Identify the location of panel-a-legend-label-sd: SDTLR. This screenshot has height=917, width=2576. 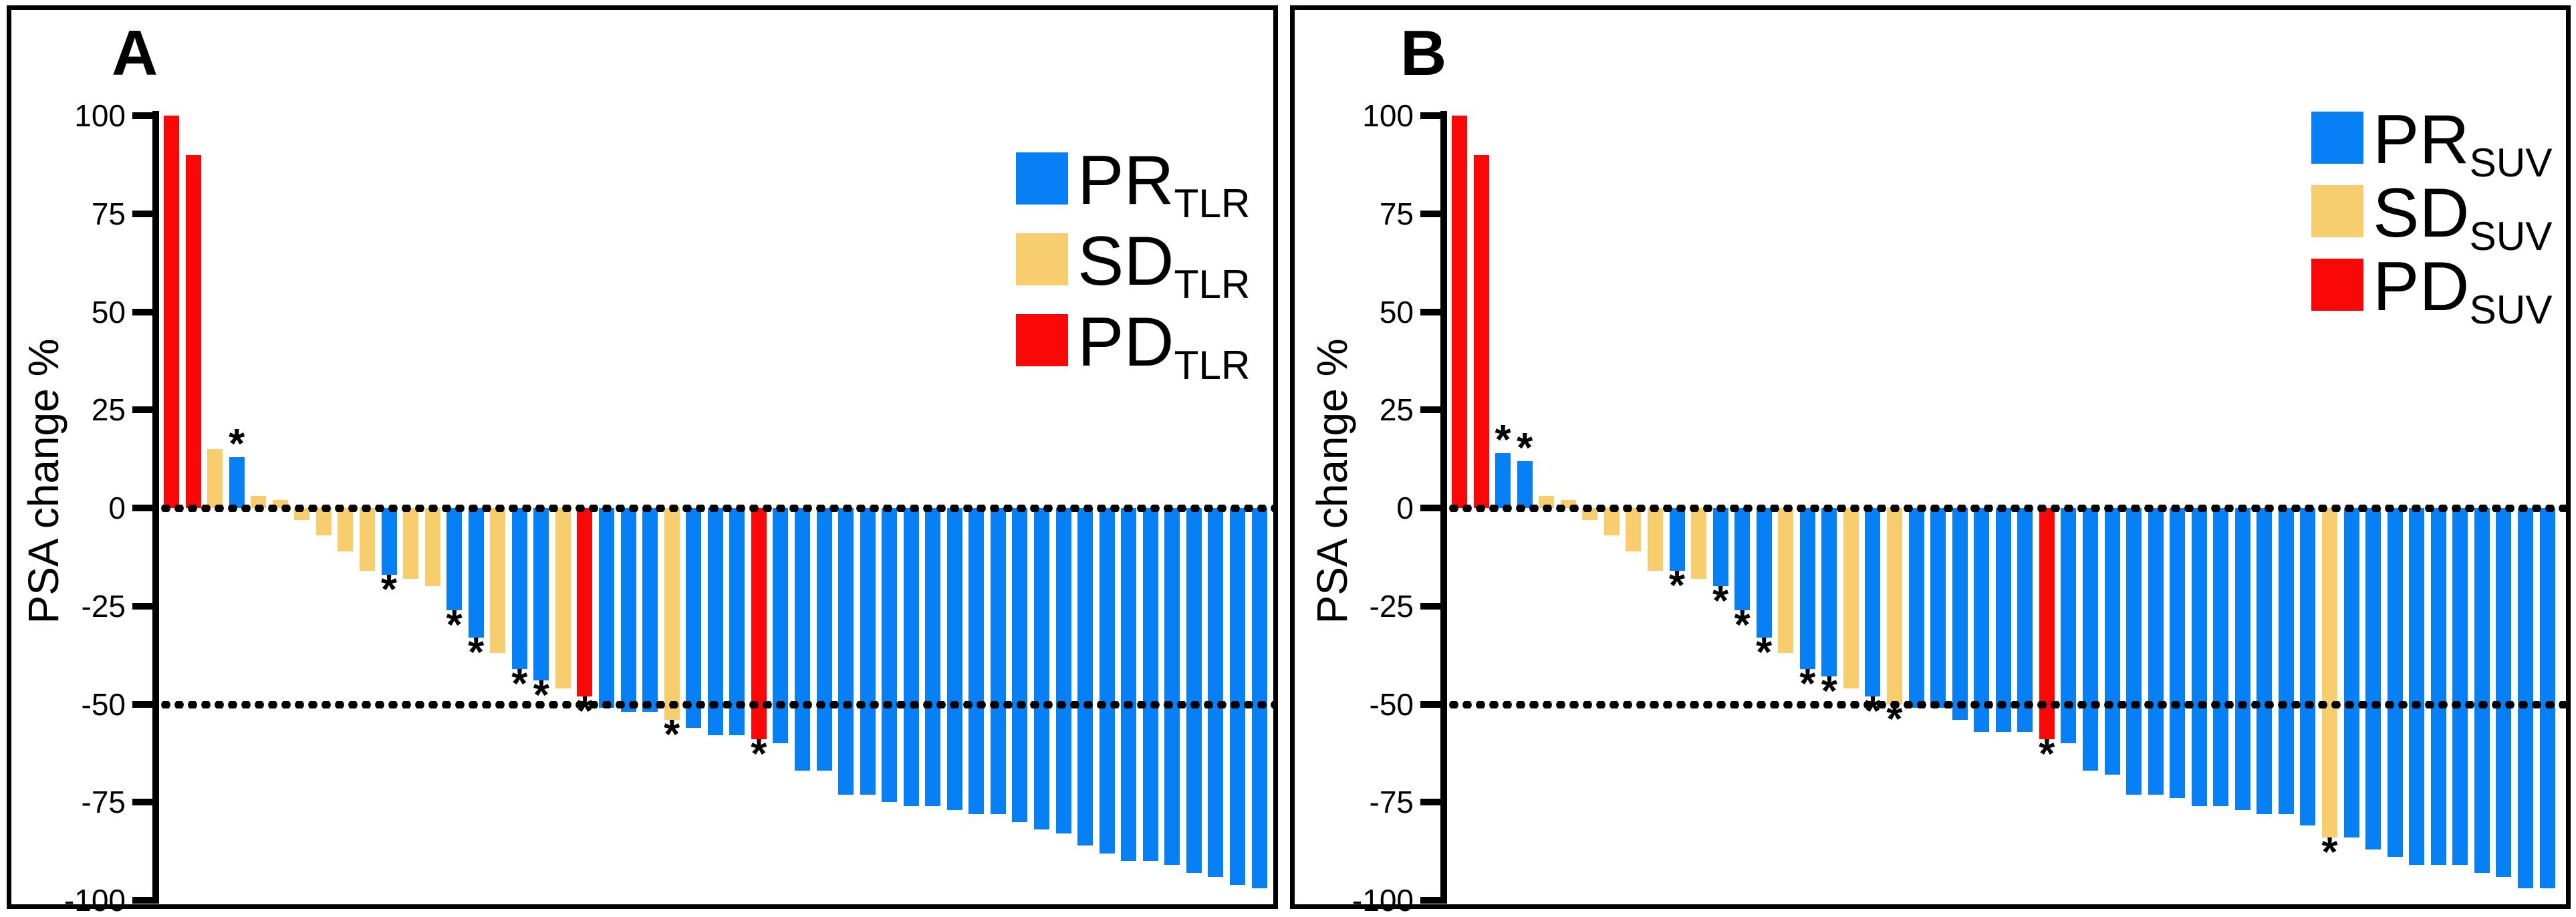
(1164, 265).